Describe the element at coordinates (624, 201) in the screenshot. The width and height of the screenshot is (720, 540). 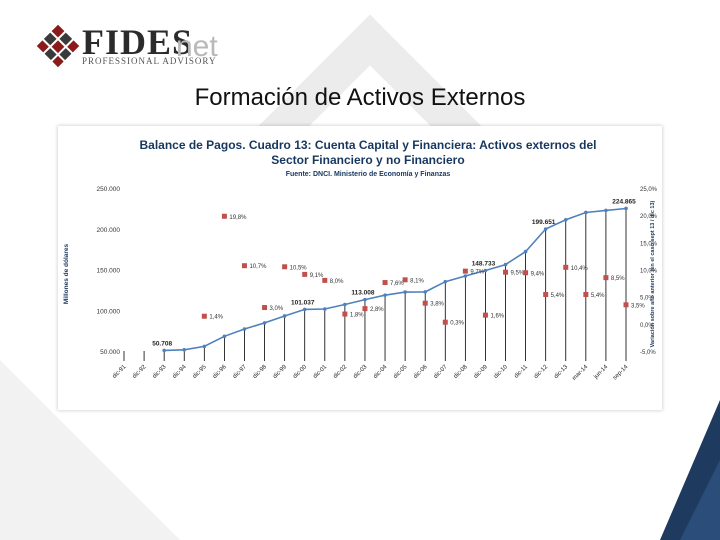
I see `stock-data-label: 224.865` at that location.